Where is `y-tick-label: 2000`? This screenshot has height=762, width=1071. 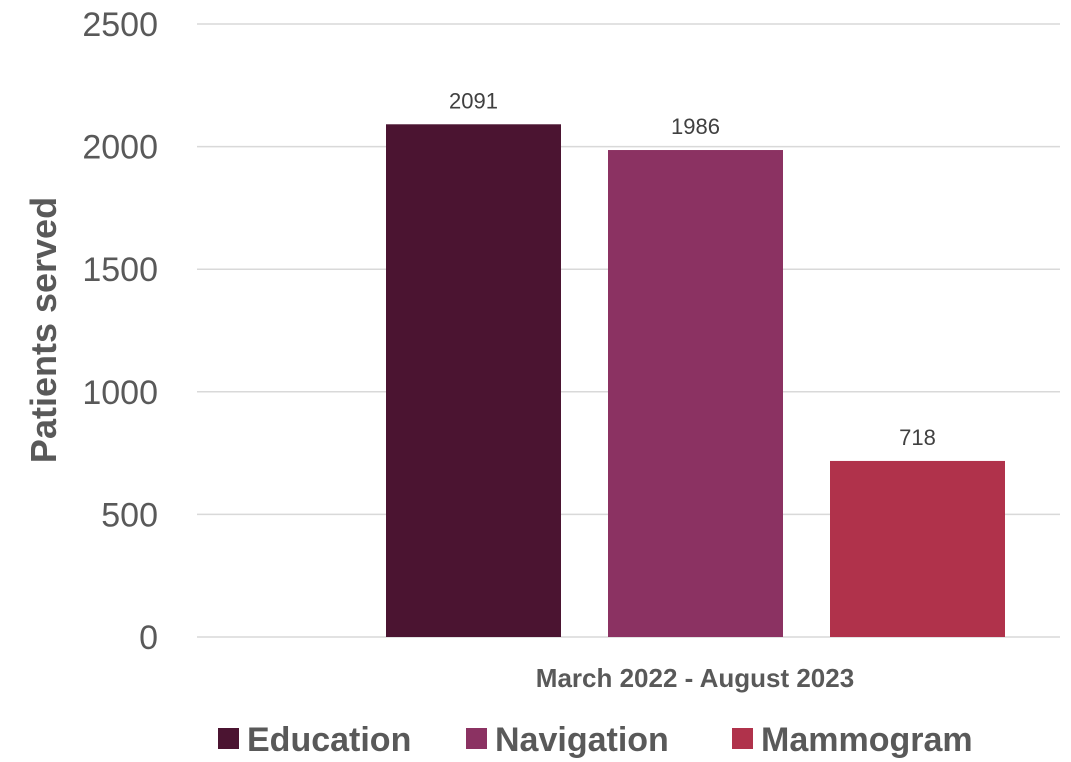
y-tick-label: 2000 is located at coordinates (120, 148).